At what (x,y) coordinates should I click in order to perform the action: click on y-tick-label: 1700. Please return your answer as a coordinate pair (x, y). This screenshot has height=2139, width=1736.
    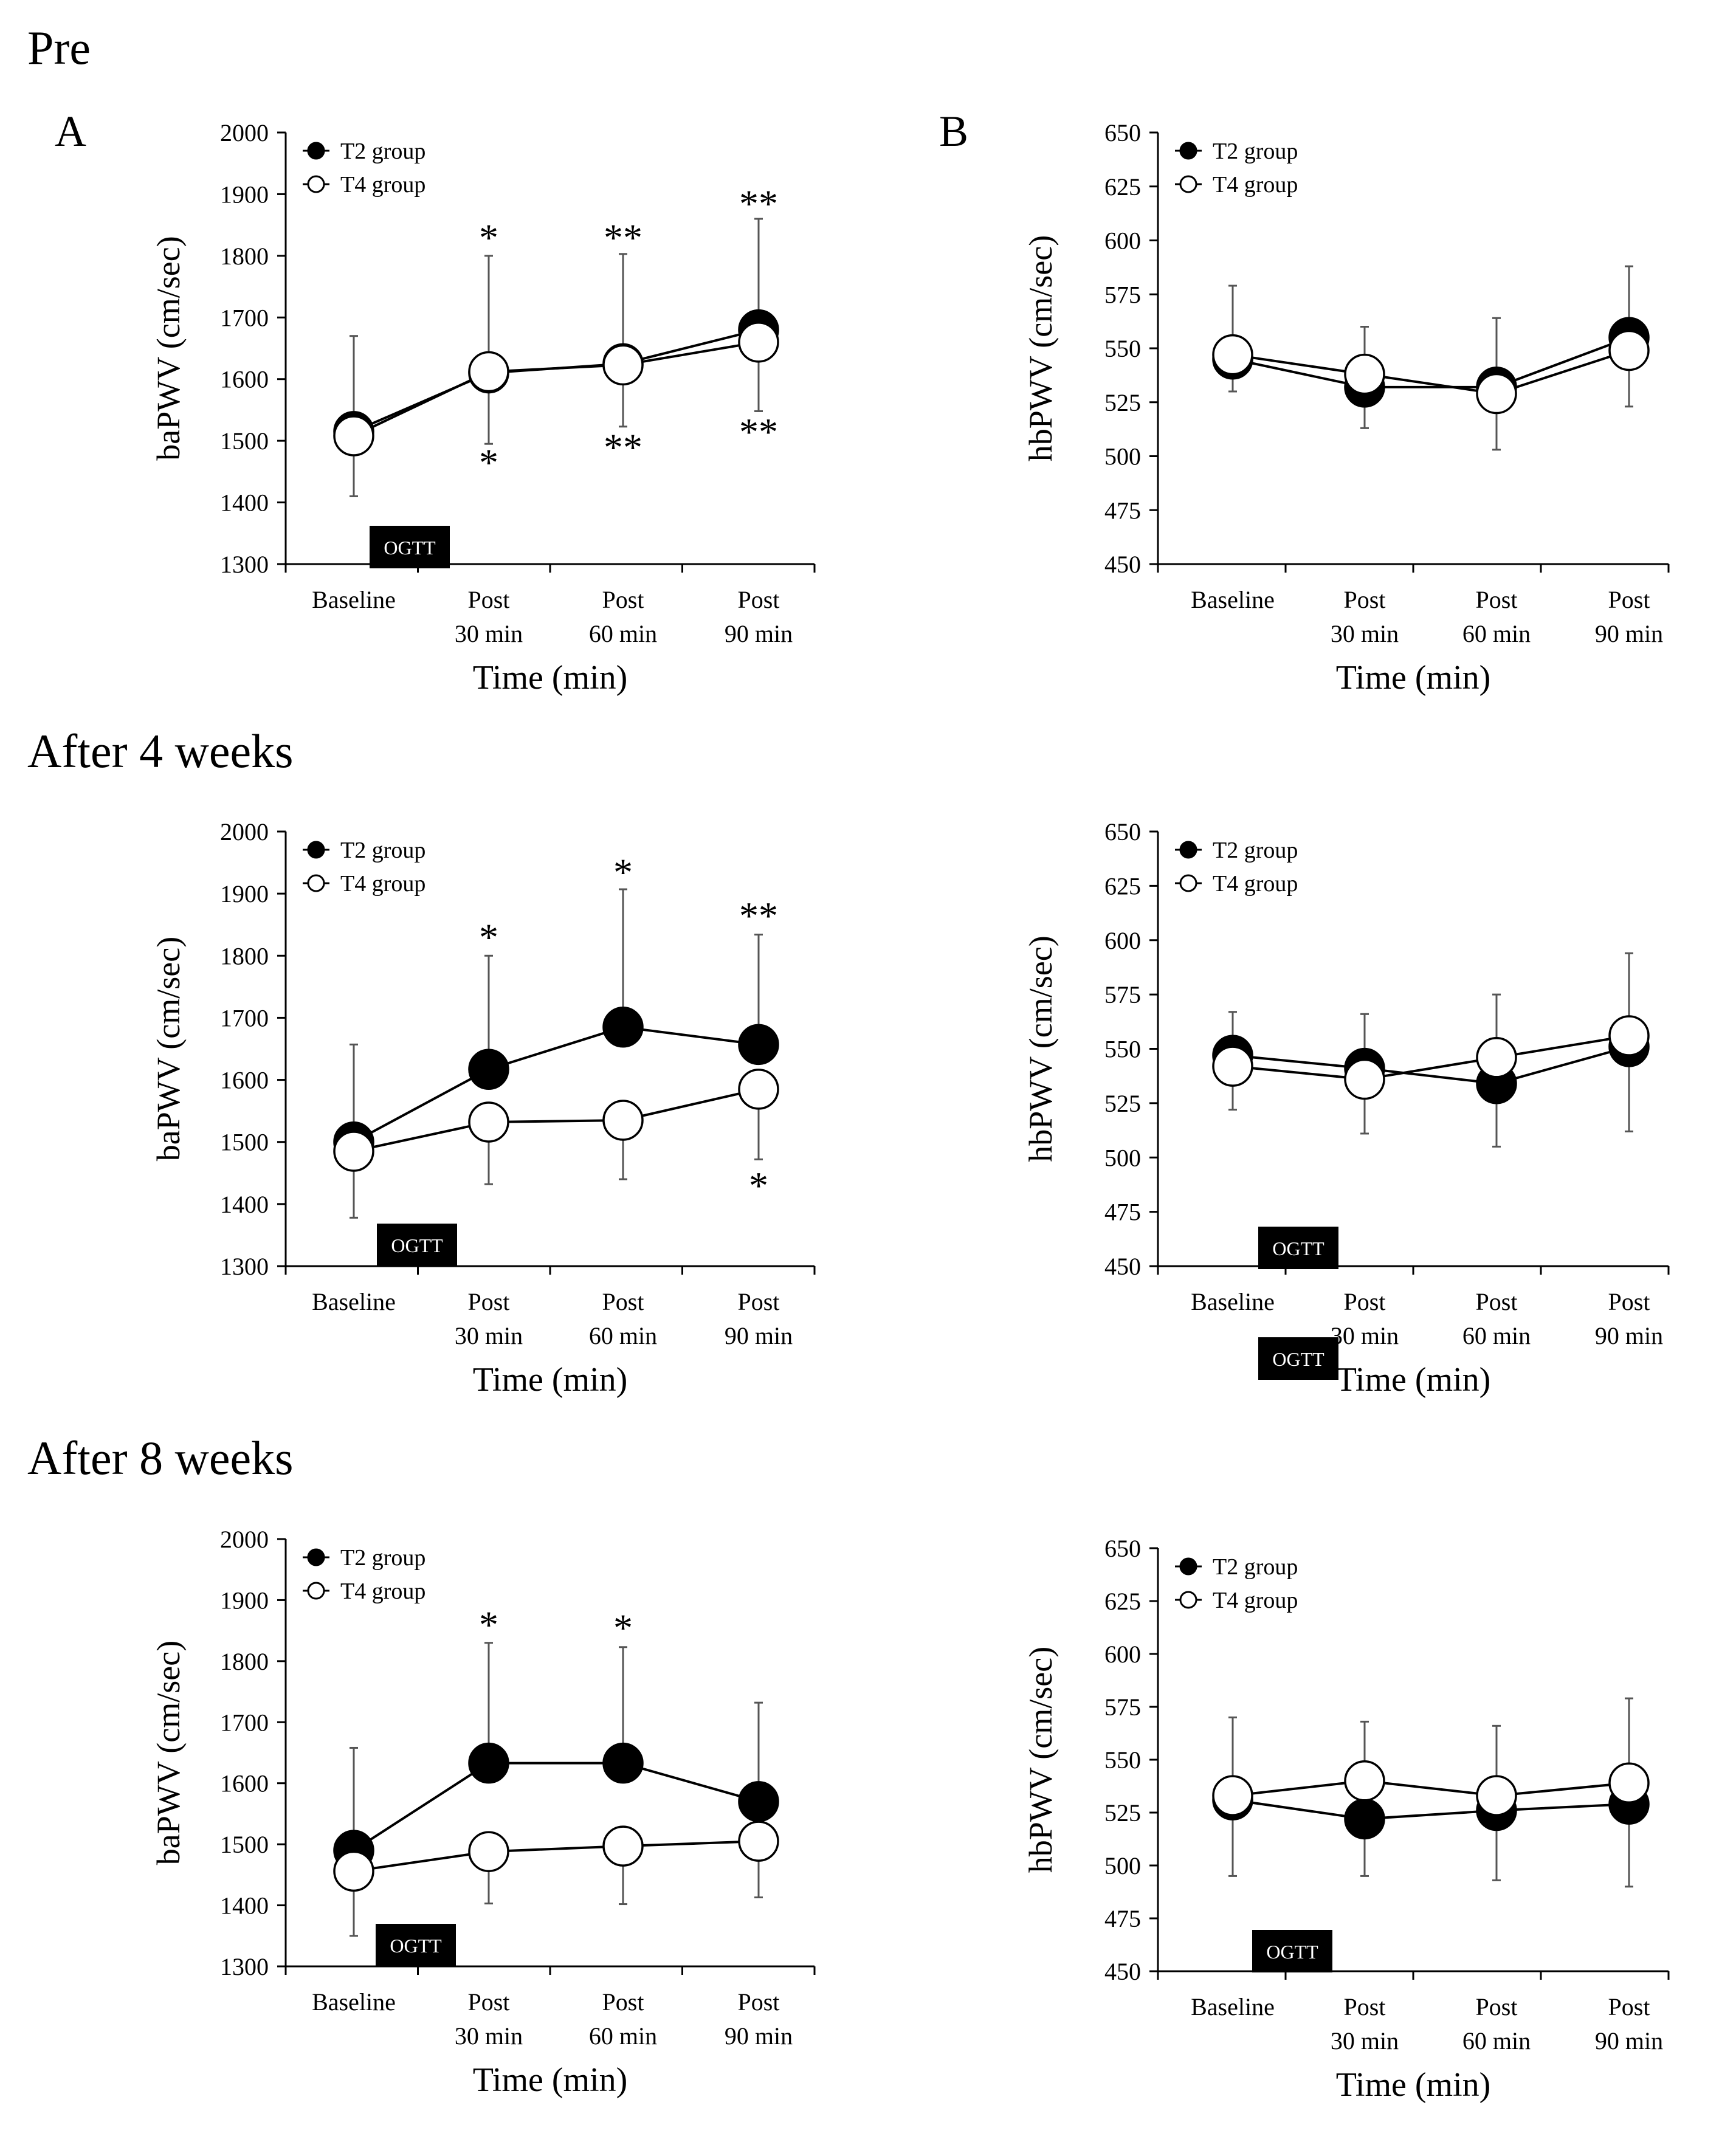
    Looking at the image, I should click on (244, 317).